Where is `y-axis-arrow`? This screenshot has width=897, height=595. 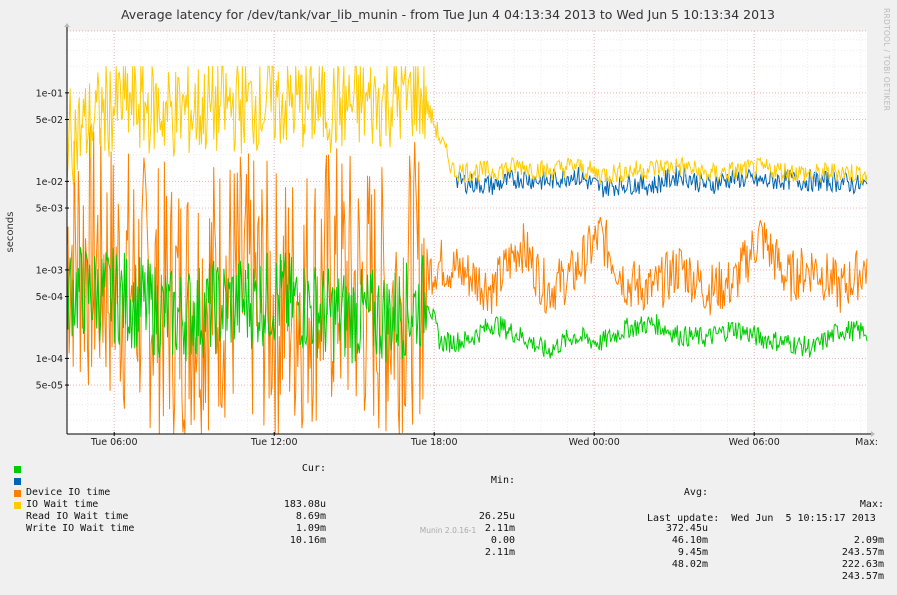
y-axis-arrow is located at coordinates (67, 25).